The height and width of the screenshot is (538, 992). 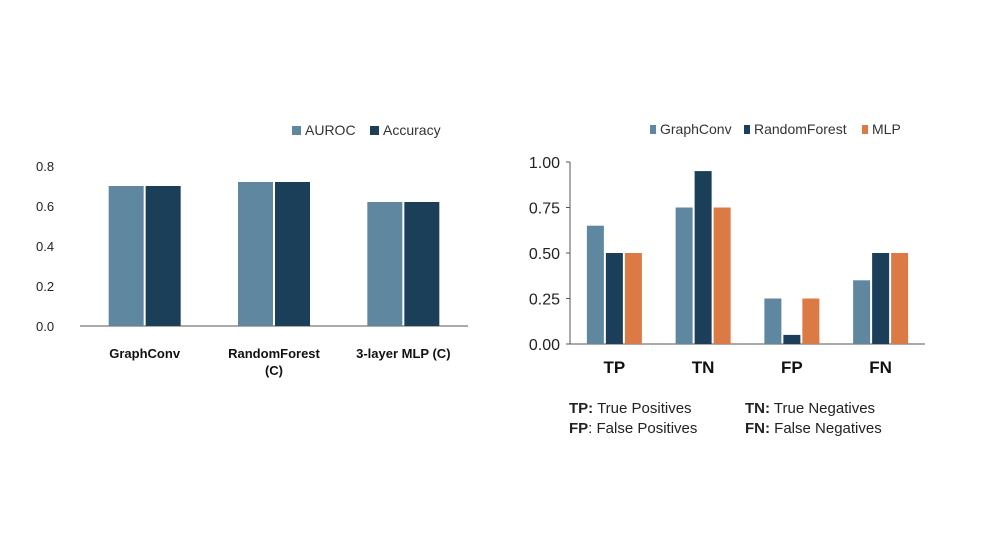 I want to click on bar-accuracy-3-layer-mlp-c, so click(x=422, y=264).